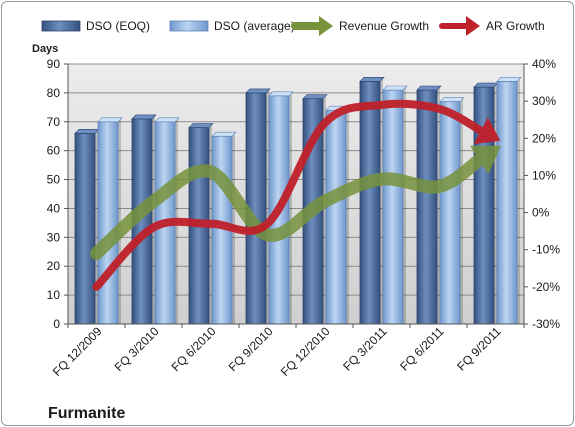 The height and width of the screenshot is (427, 575). Describe the element at coordinates (54, 64) in the screenshot. I see `y-tick-label: 90` at that location.